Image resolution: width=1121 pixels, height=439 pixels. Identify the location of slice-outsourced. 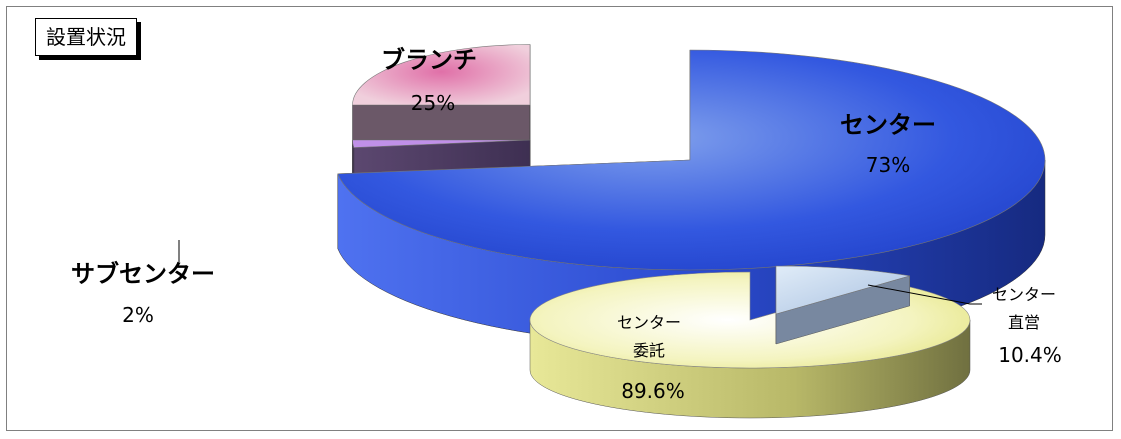
(750, 345).